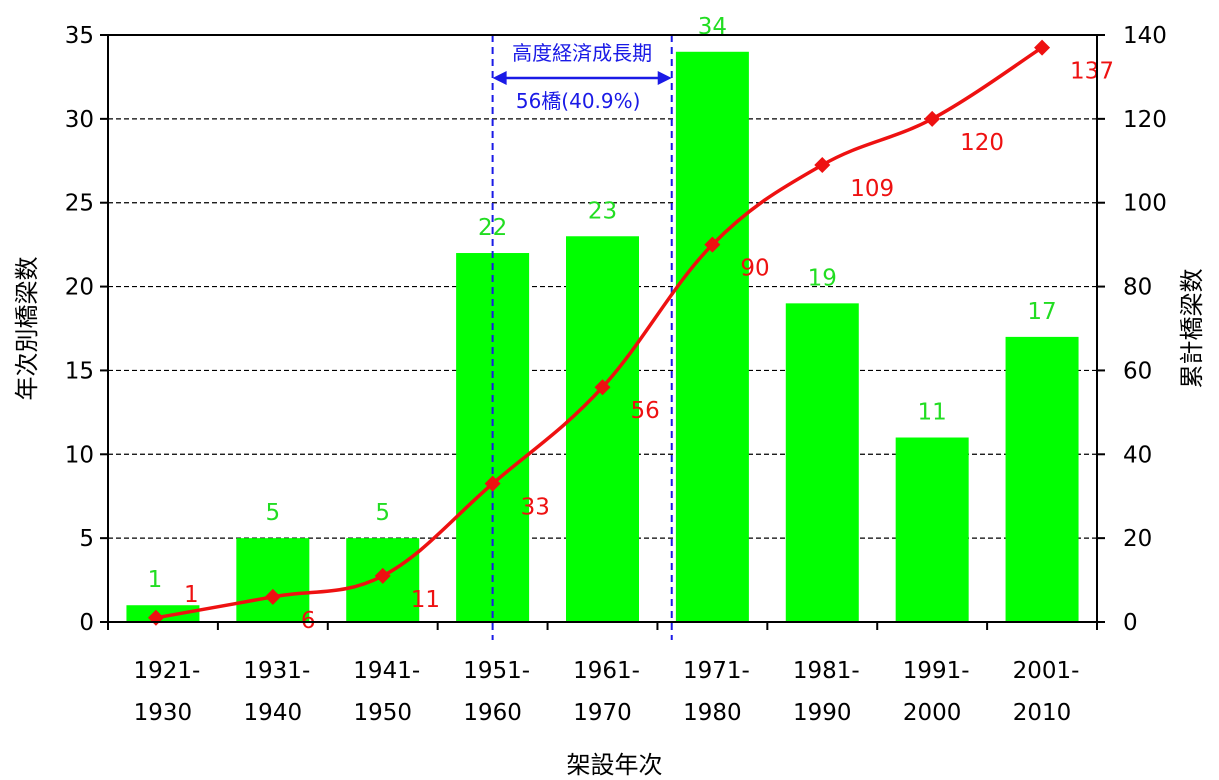 Image resolution: width=1219 pixels, height=780 pixels. I want to click on y2-tick-label: 60, so click(1137, 371).